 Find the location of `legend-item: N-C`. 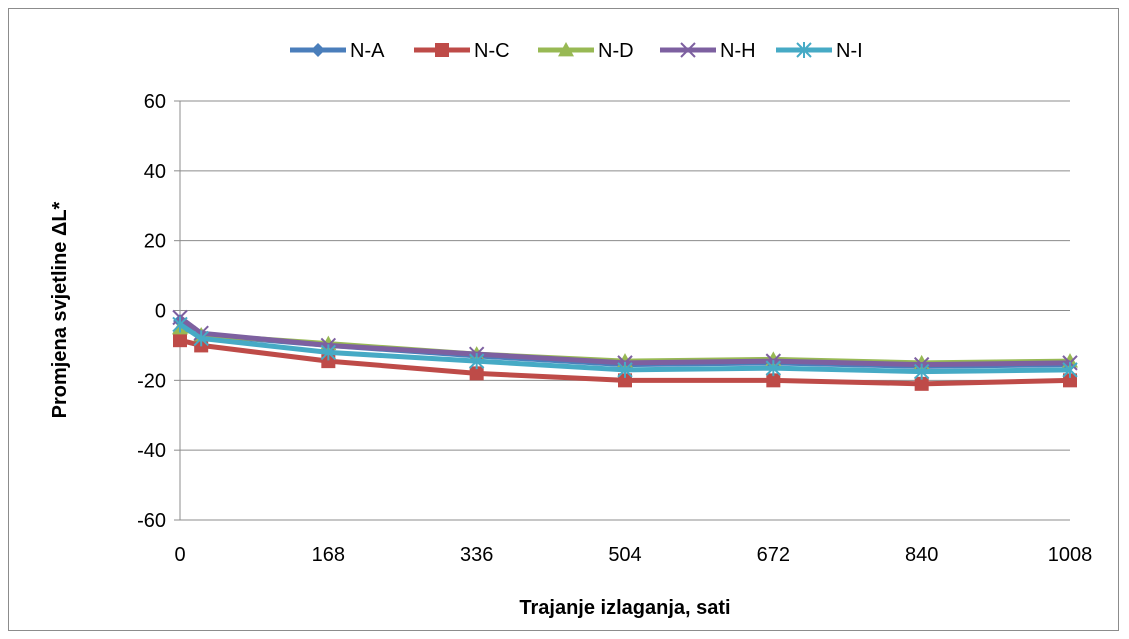

legend-item: N-C is located at coordinates (462, 51).